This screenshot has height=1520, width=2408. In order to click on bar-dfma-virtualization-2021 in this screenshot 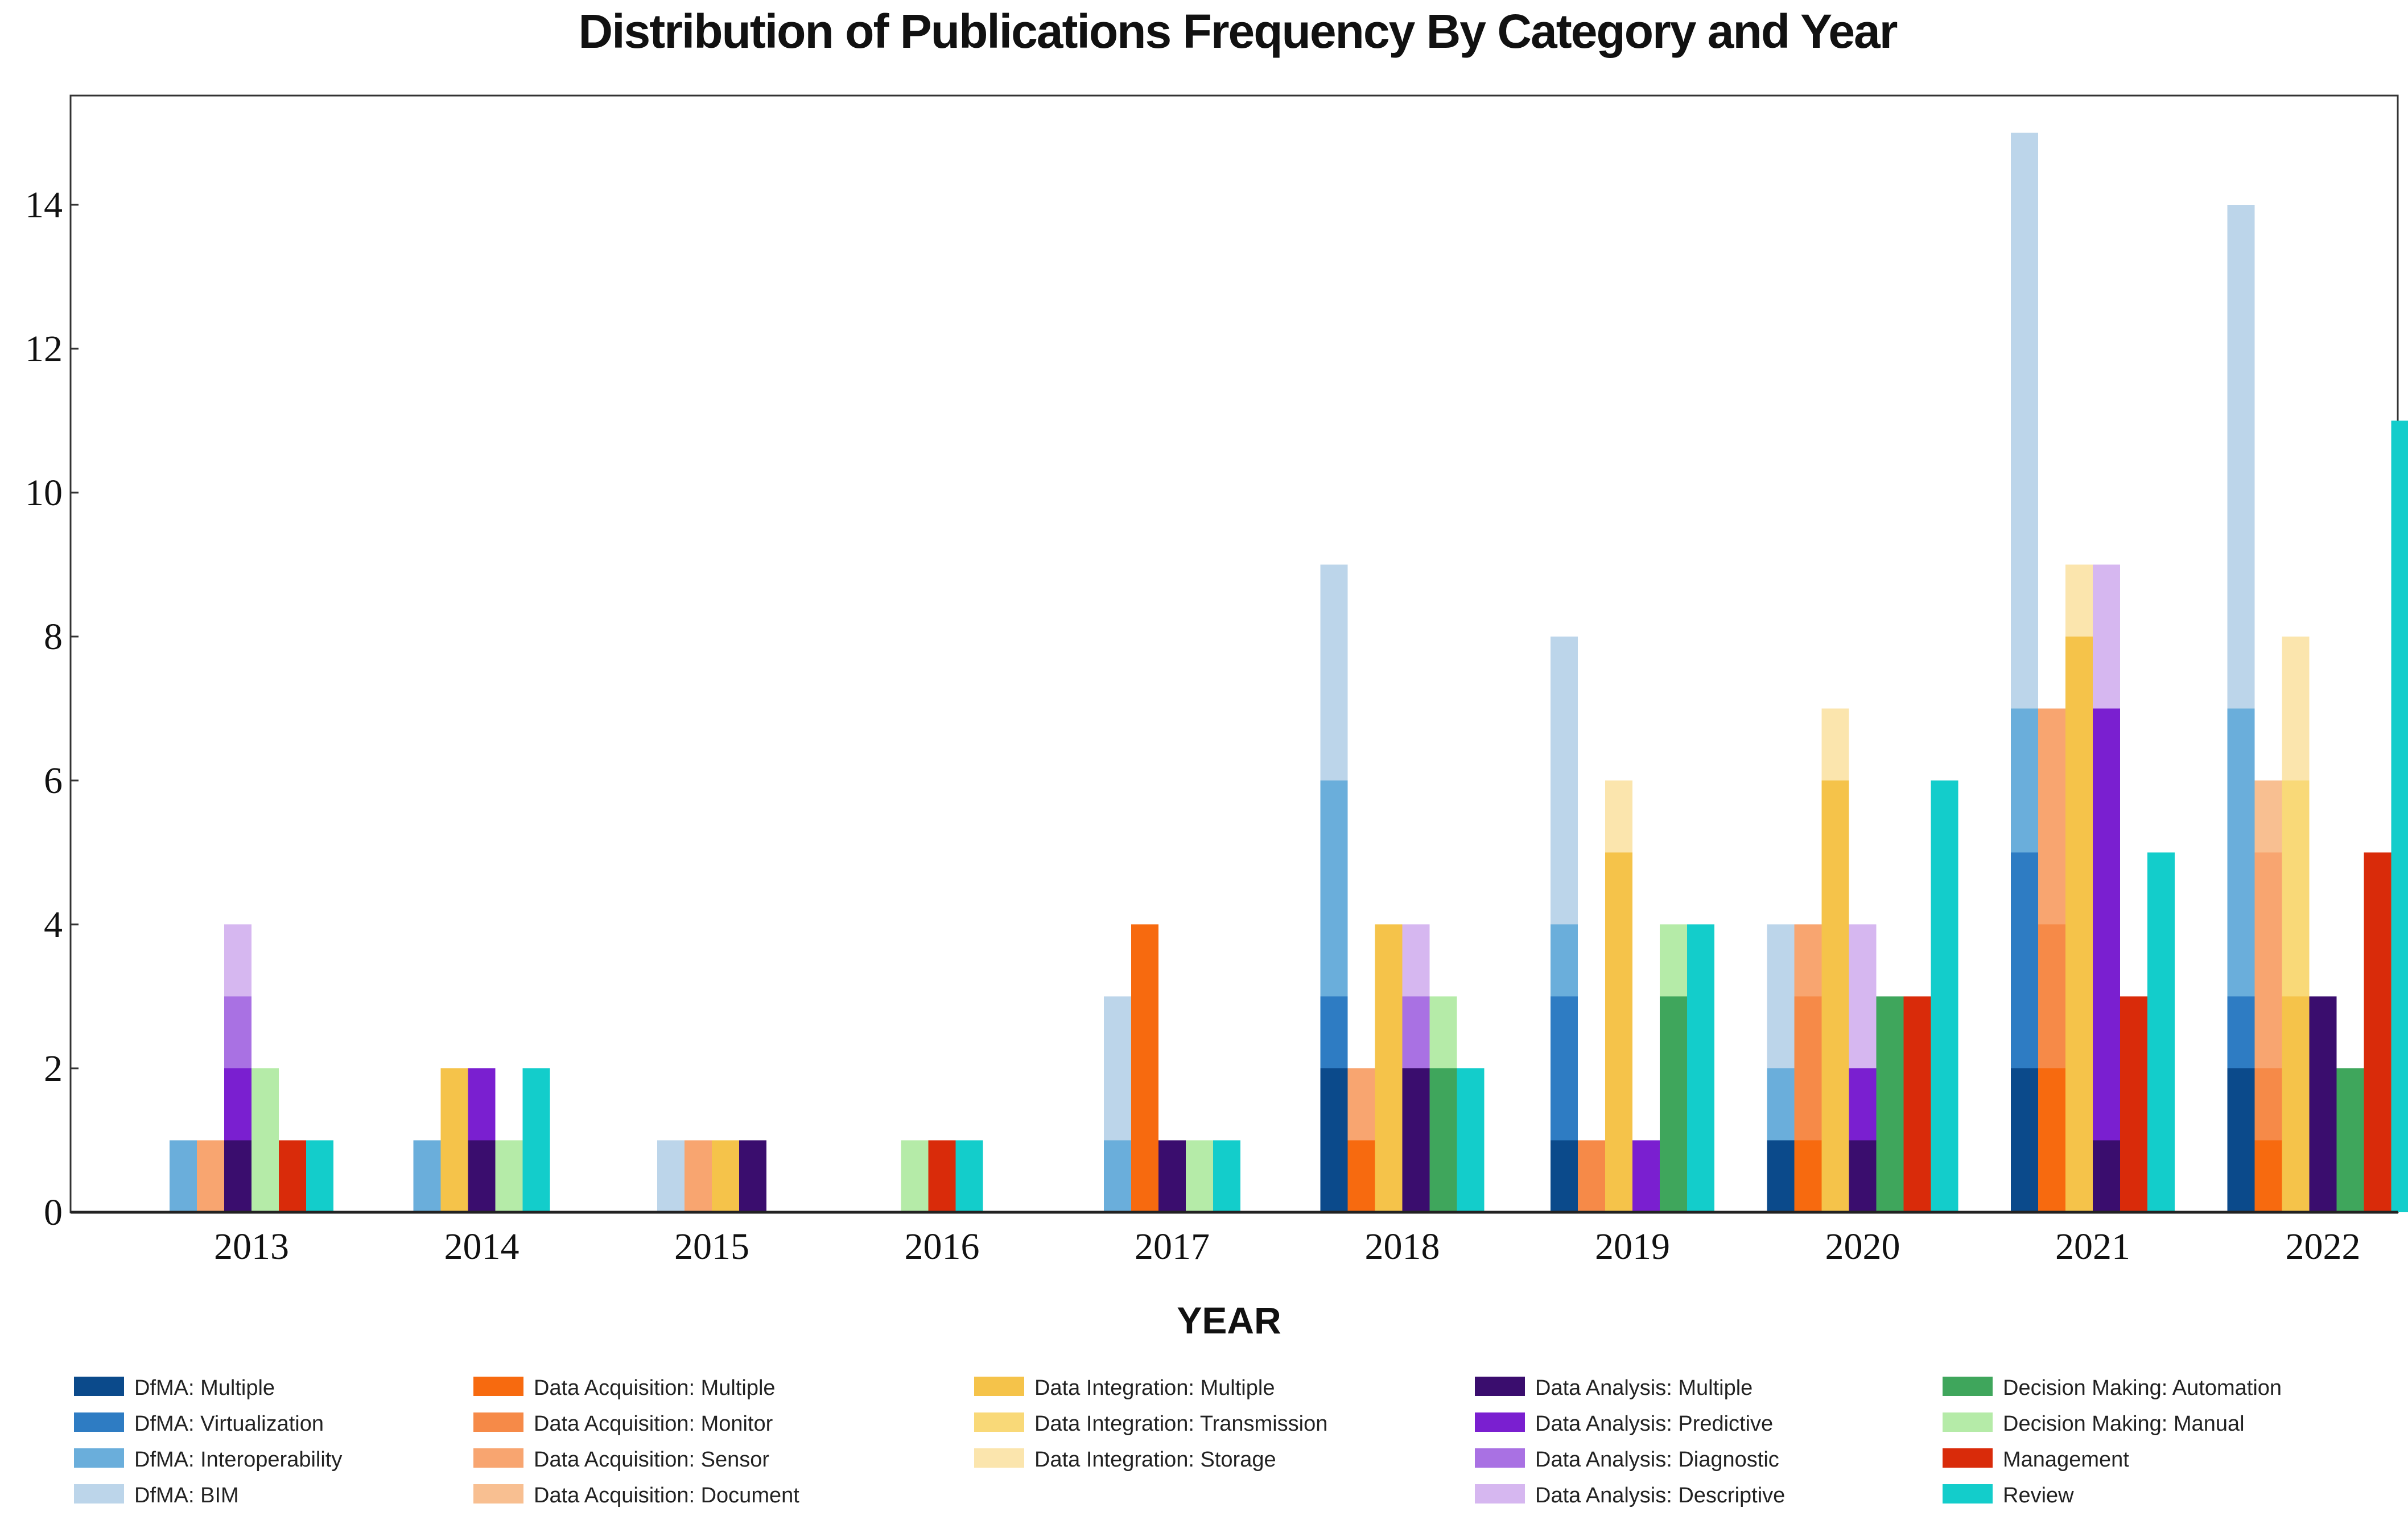, I will do `click(2024, 960)`.